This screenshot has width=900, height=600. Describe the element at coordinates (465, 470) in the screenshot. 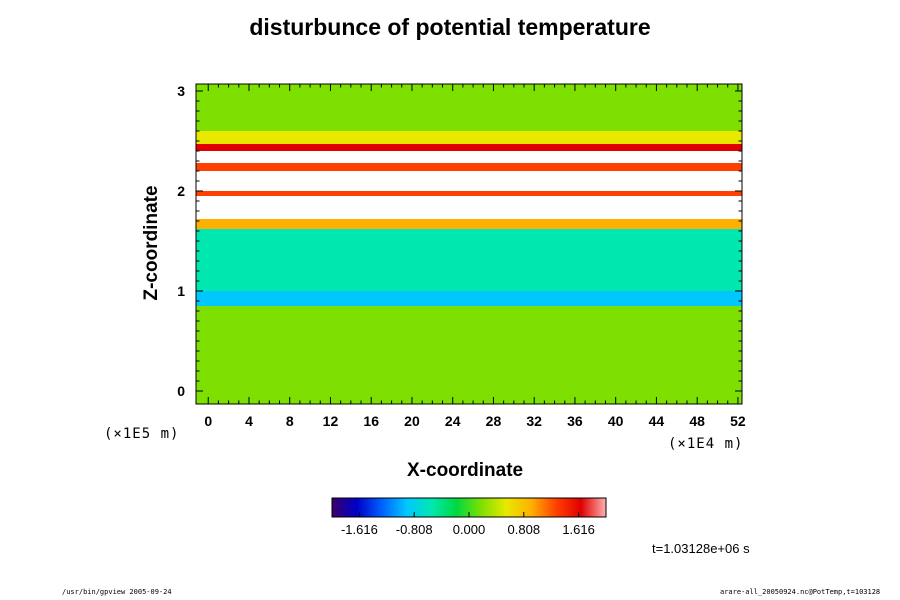

I see `x-axis-label: X-coordinate` at that location.